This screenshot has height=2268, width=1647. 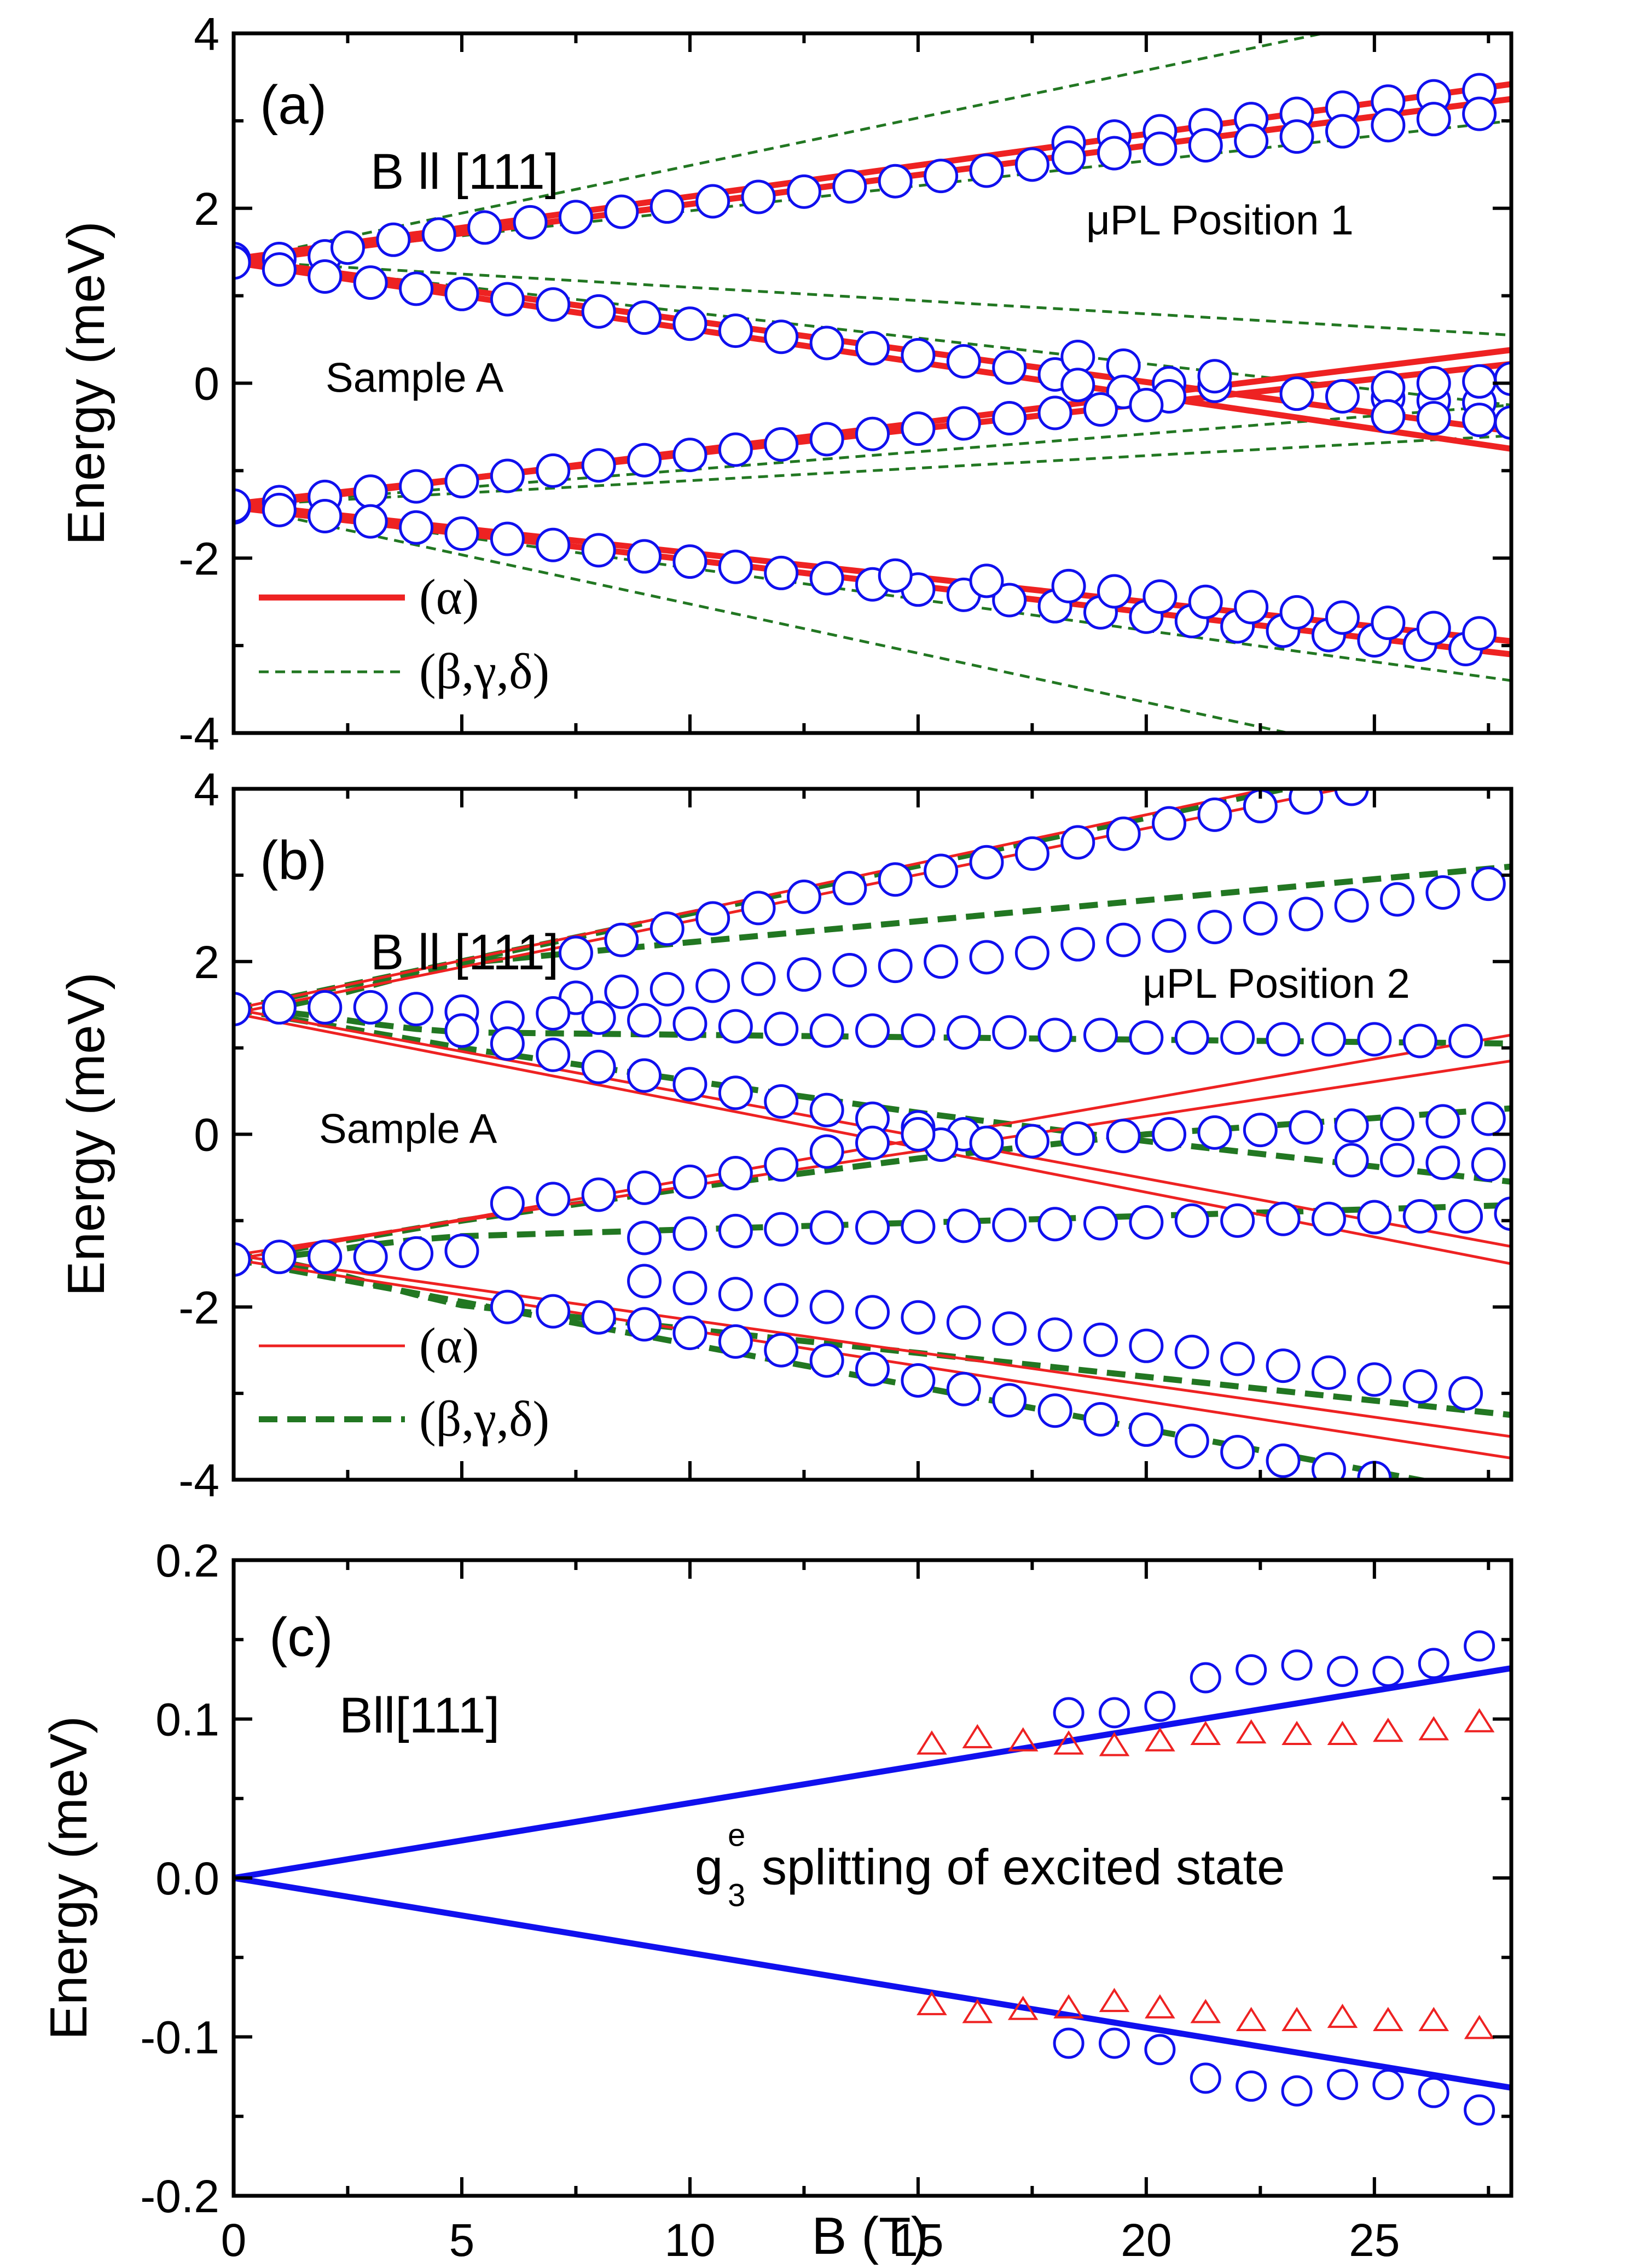 What do you see at coordinates (736, 1896) in the screenshot?
I see `splitting-sub: 3` at bounding box center [736, 1896].